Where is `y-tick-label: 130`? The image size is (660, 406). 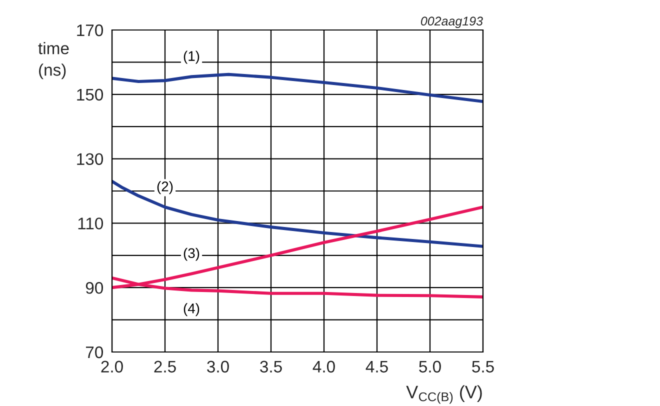 y-tick-label: 130 is located at coordinates (90, 159).